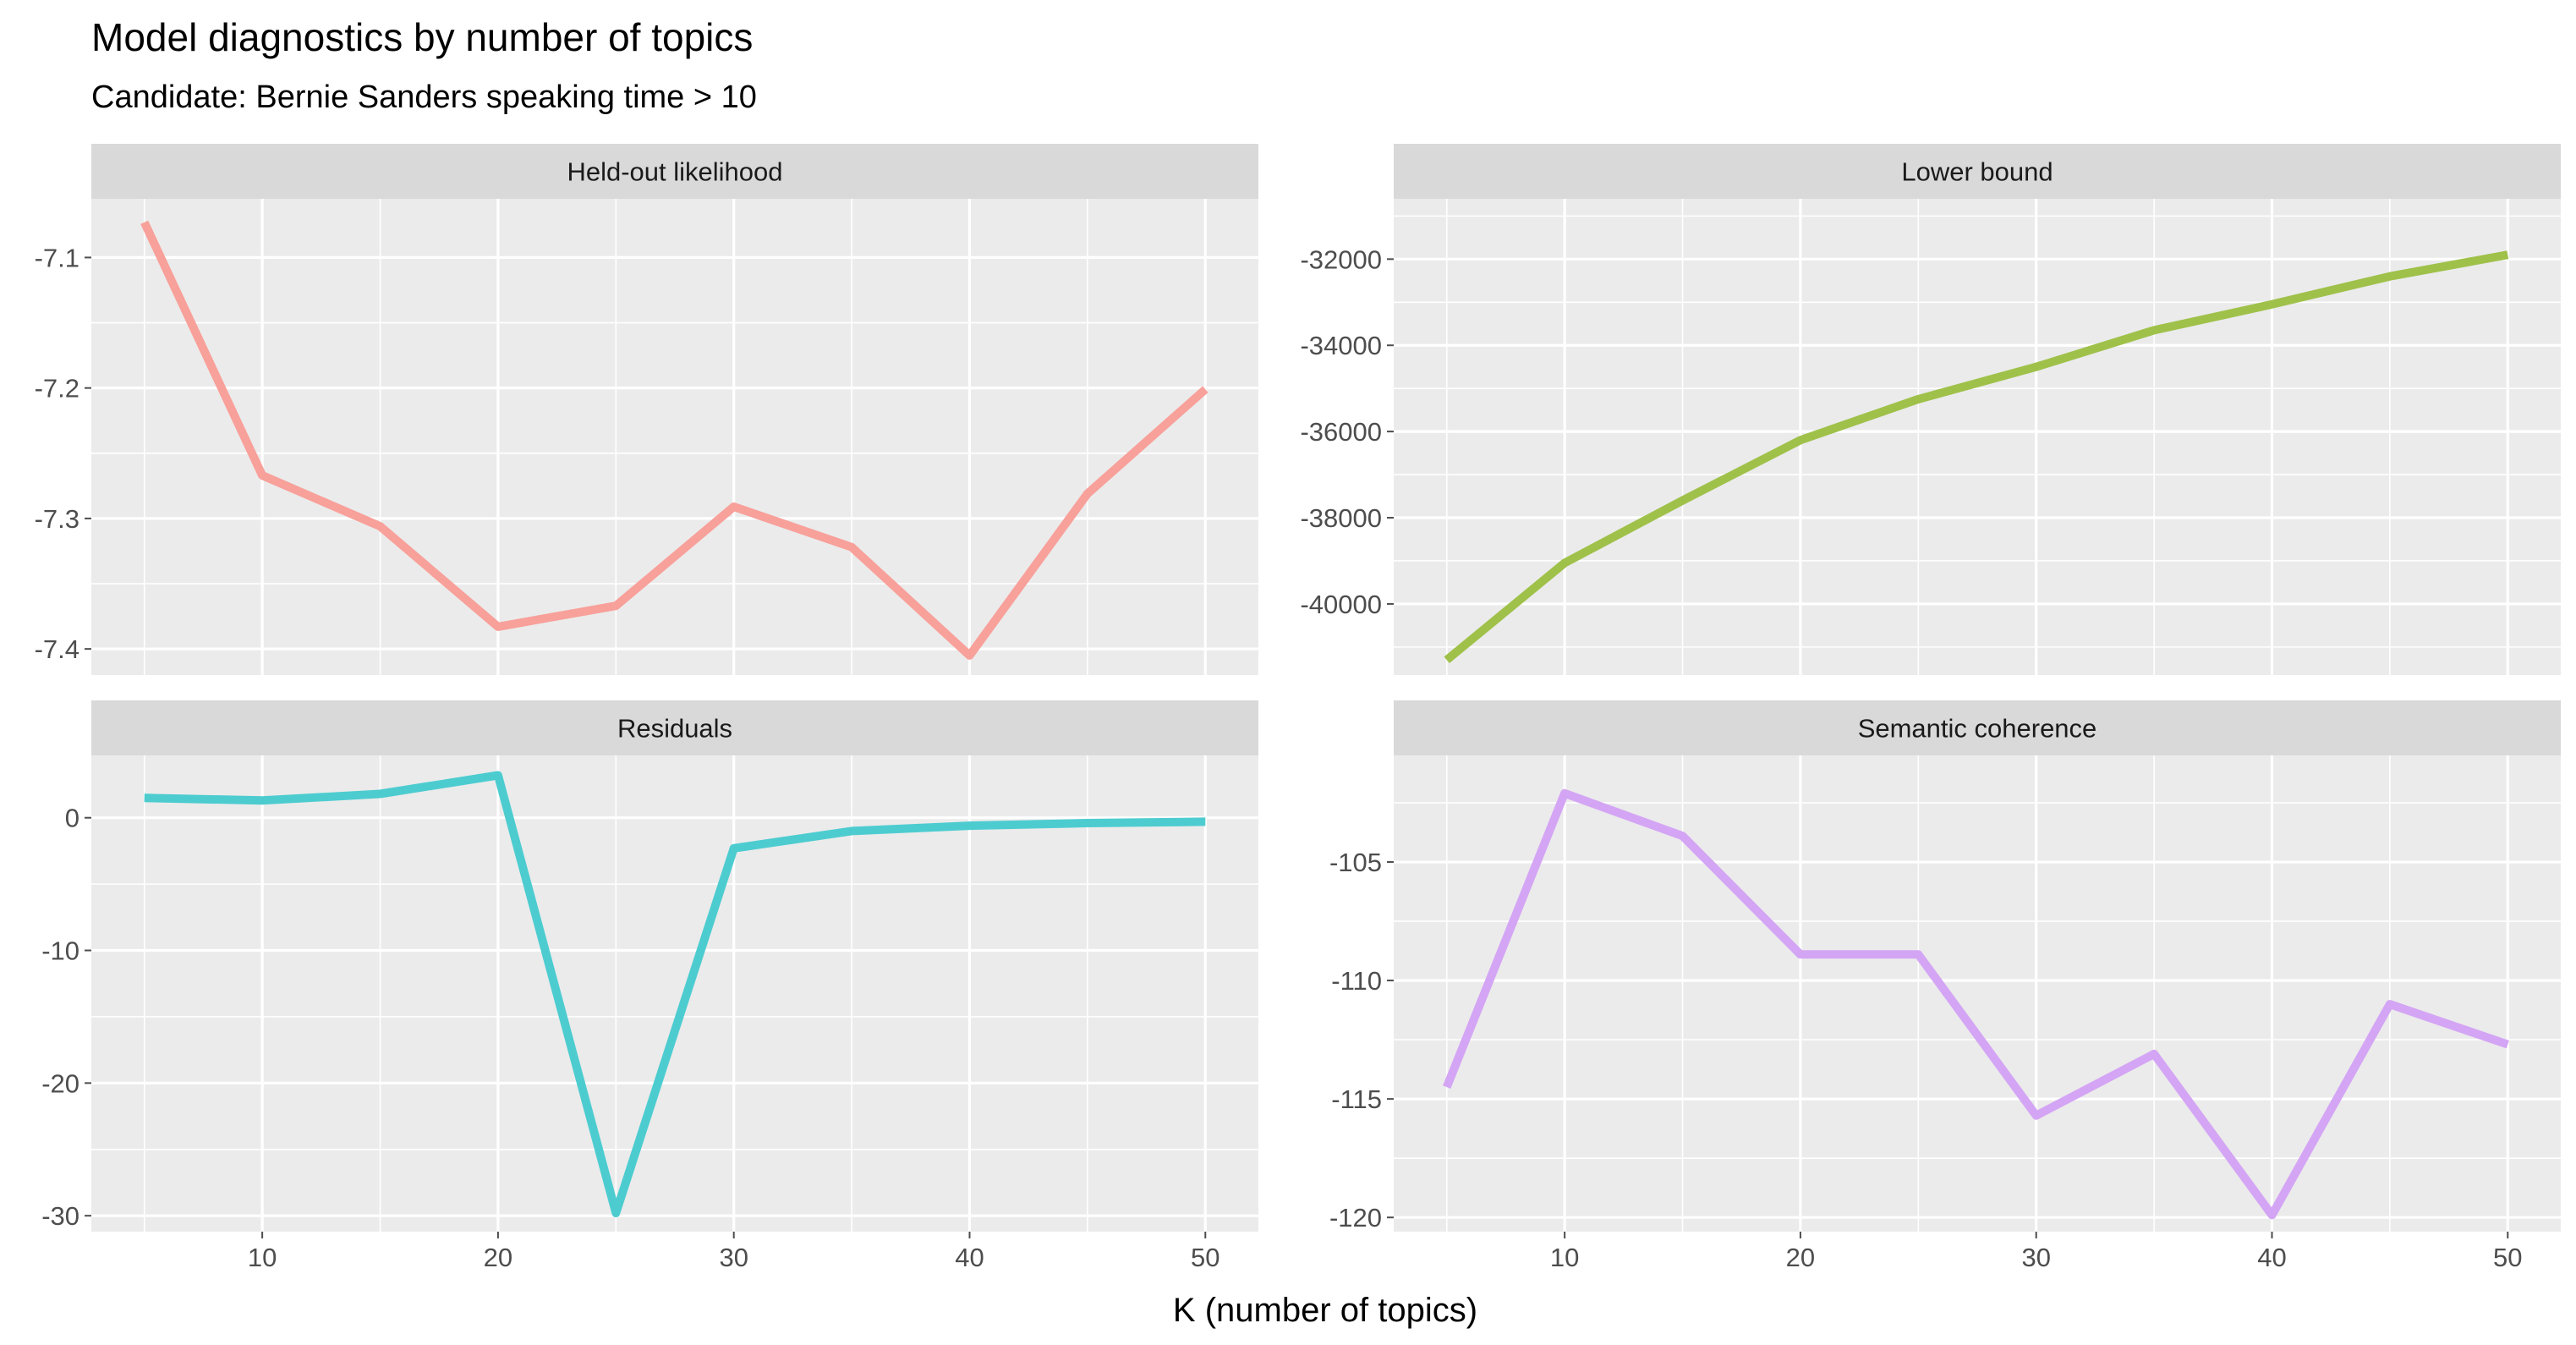 The height and width of the screenshot is (1345, 2576). What do you see at coordinates (1341, 518) in the screenshot?
I see `y-tick-label: -38000` at bounding box center [1341, 518].